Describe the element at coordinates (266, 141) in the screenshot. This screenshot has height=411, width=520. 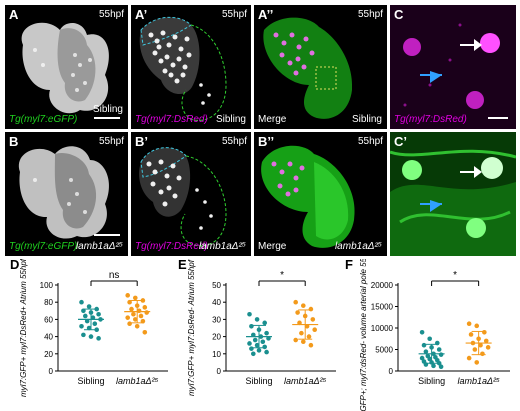
I see `panel-label: B’’` at that location.